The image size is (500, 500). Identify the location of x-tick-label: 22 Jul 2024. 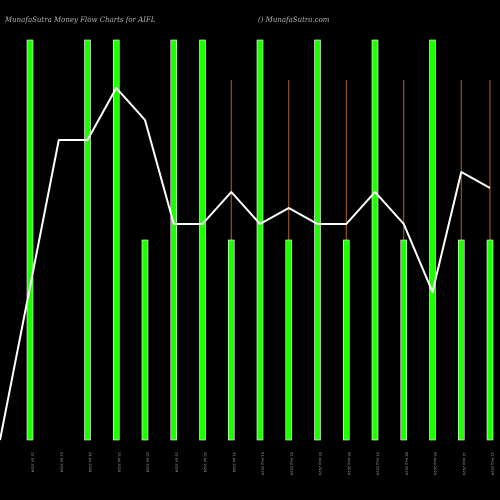
(33, 462).